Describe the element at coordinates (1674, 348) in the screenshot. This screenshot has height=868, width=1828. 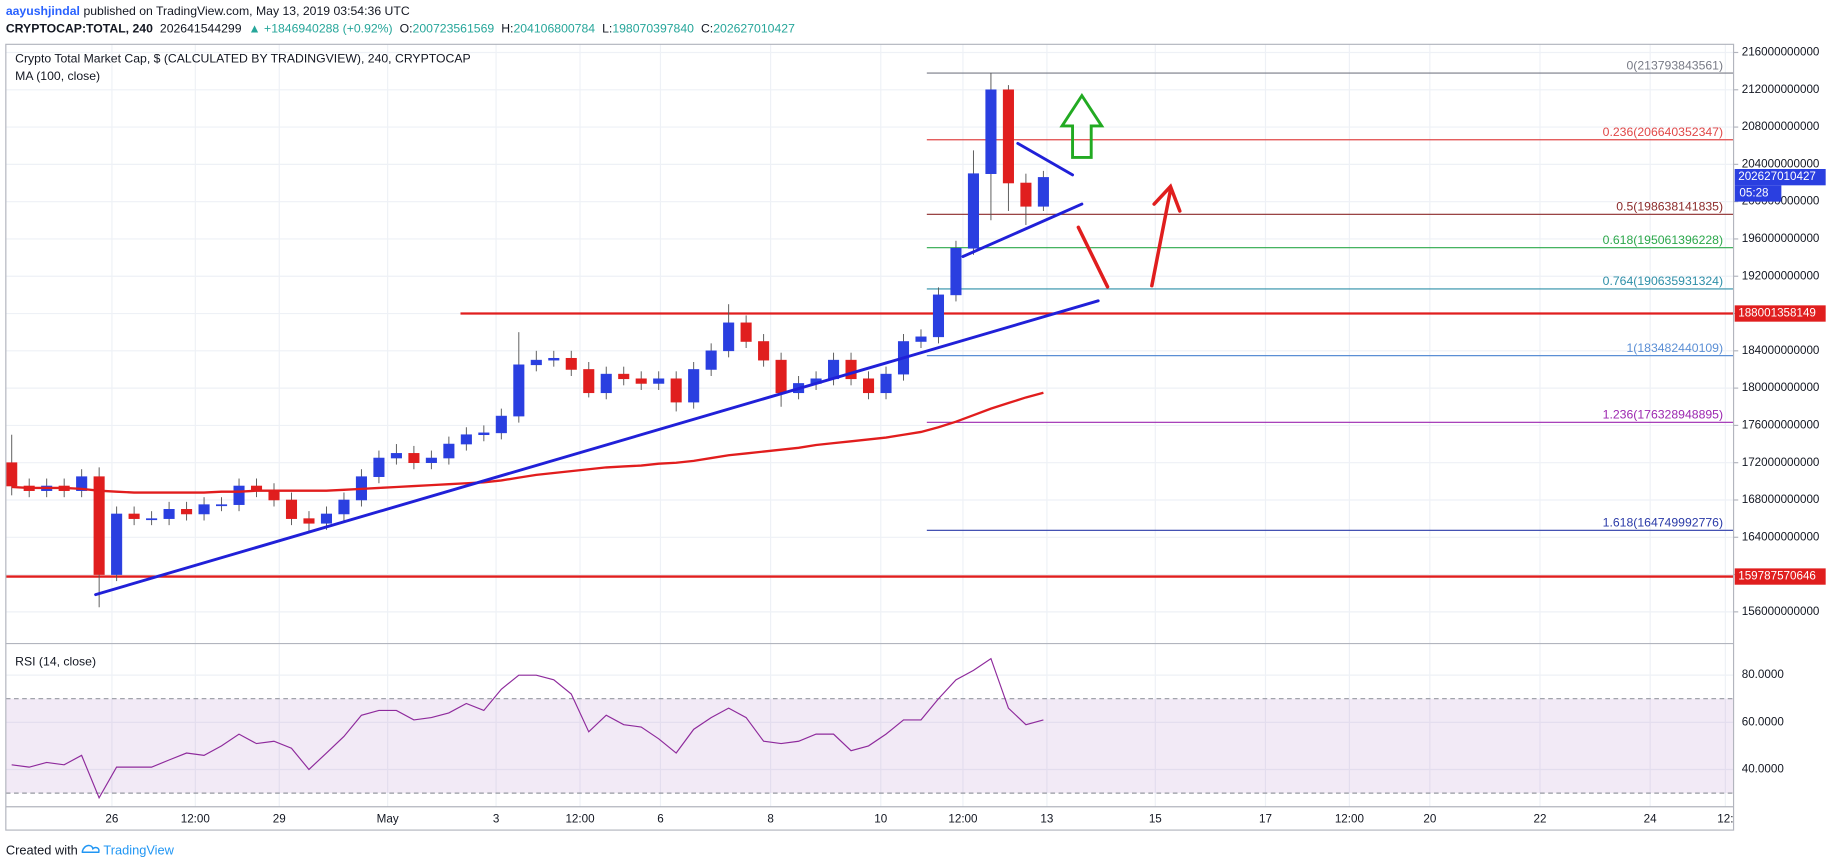
I see `fib-label: 1(183482440109)` at that location.